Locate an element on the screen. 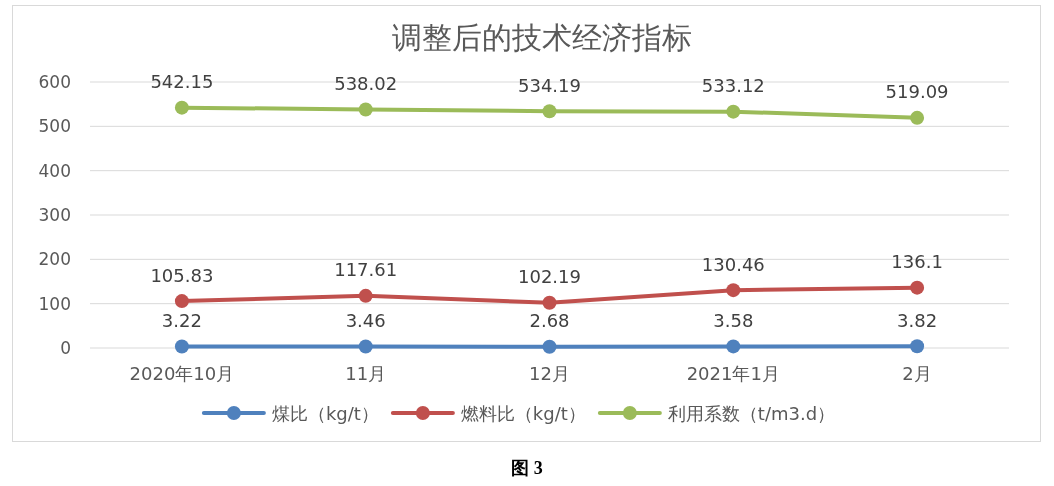  y-tick-label: 200 is located at coordinates (54, 259).